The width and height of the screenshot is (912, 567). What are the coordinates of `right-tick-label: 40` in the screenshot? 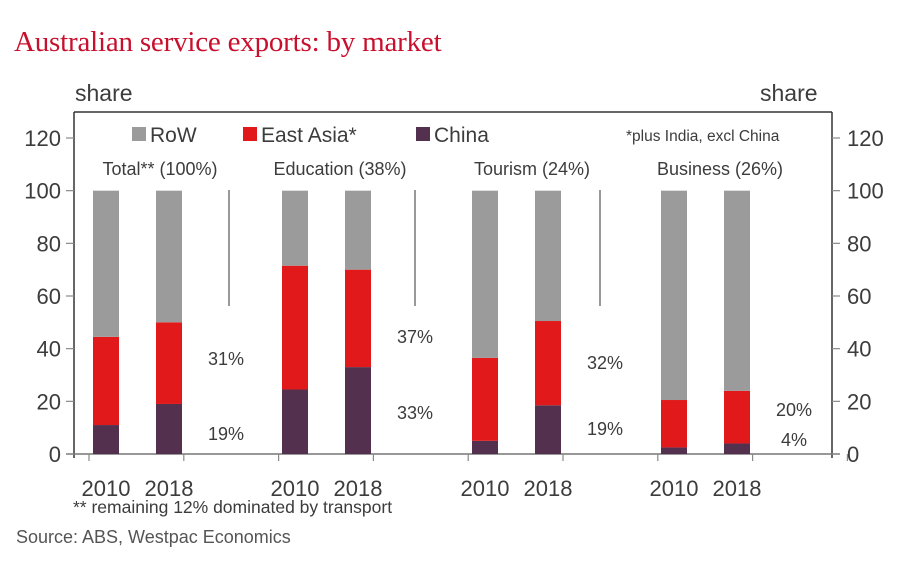 It's located at (859, 349).